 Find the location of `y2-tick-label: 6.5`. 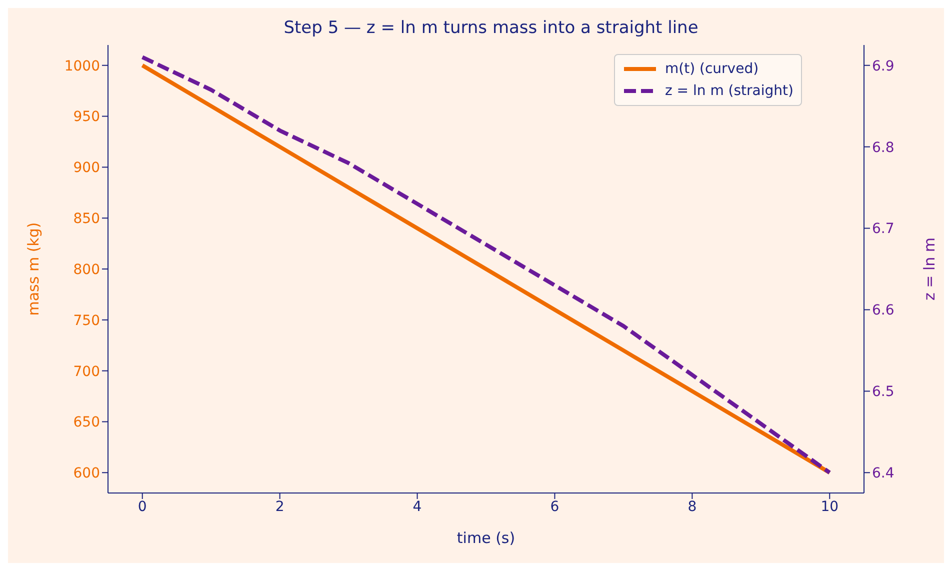

y2-tick-label: 6.5 is located at coordinates (883, 392).